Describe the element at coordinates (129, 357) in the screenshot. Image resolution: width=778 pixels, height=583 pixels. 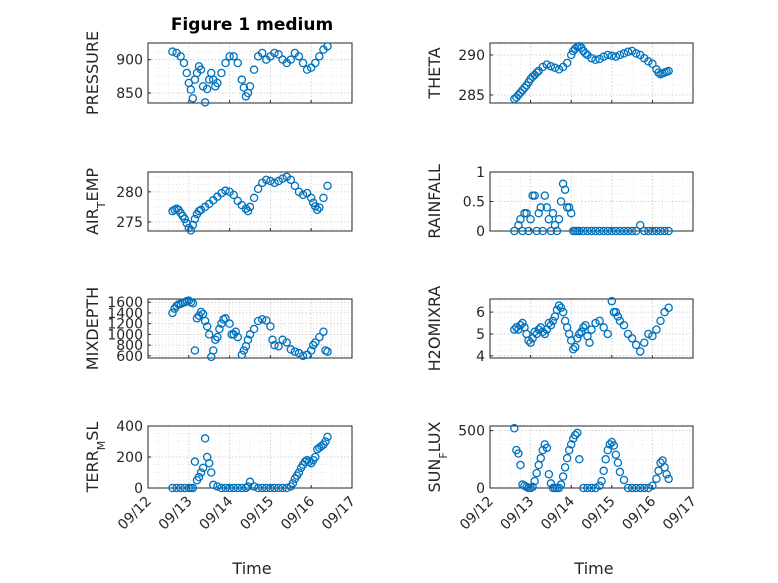
I see `y-tick-label: 600` at that location.